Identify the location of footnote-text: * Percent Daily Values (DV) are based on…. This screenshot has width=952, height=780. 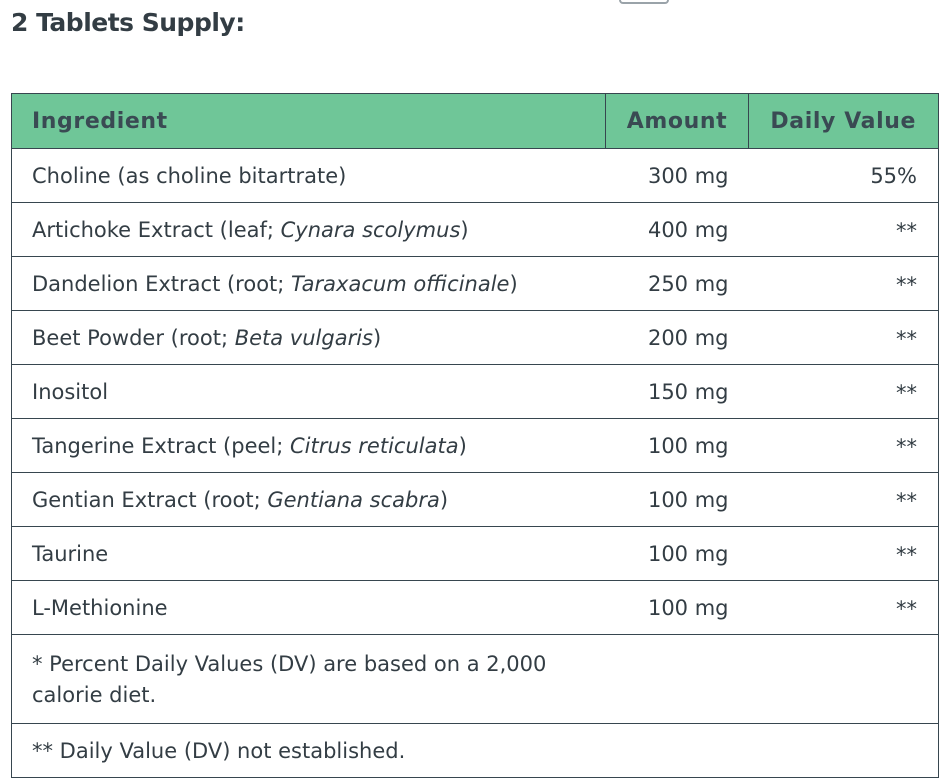
(289, 679).